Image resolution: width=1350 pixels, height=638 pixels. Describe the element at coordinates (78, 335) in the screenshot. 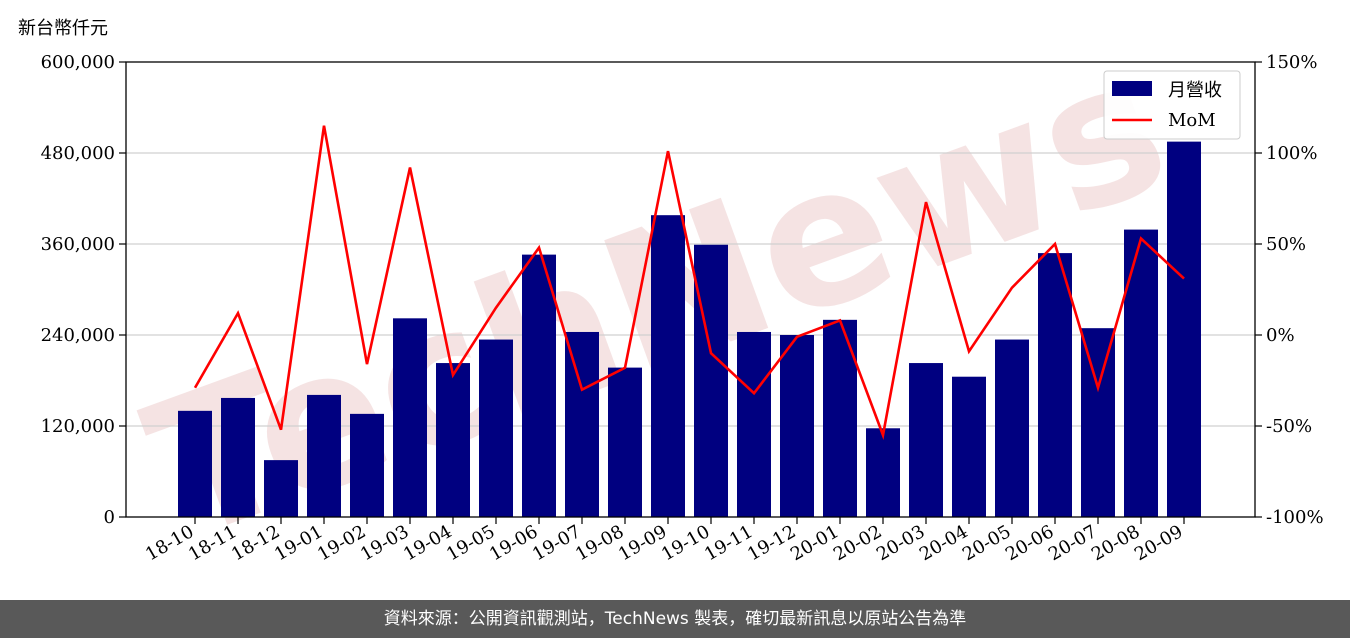

I see `y-left-tick-label: 240,000` at that location.